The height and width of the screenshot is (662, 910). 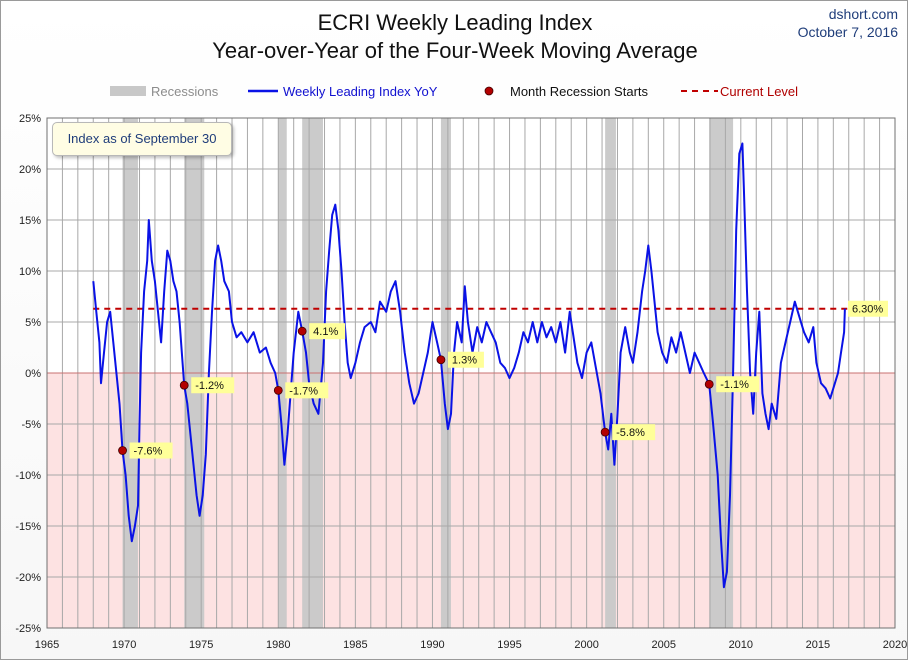 I want to click on legend-current-label: Current Level, so click(x=759, y=91).